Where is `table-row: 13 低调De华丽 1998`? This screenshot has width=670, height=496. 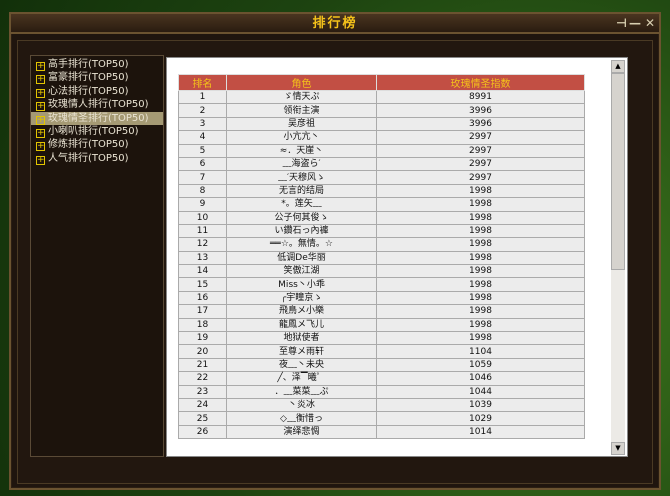
table-row: 13 低调De华丽 1998 is located at coordinates (381, 258).